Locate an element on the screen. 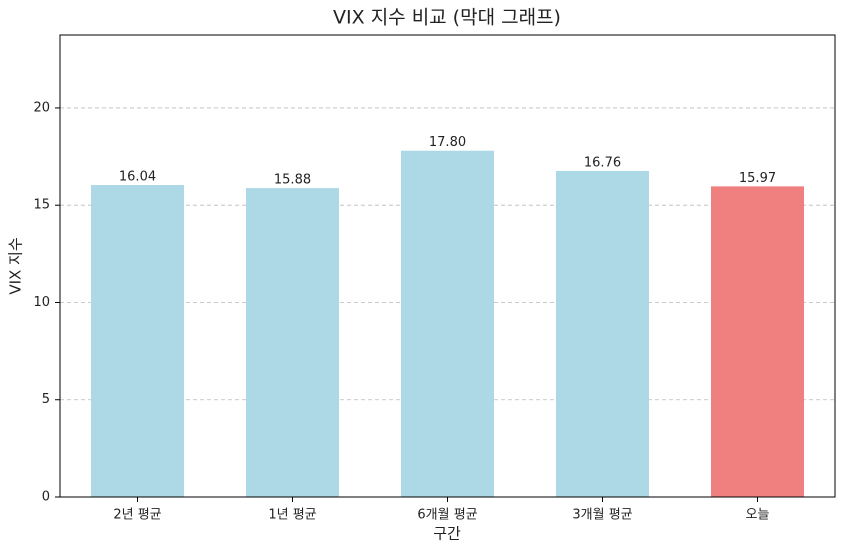 Image resolution: width=845 pixels, height=552 pixels. y-tick-label: 0 is located at coordinates (46, 497).